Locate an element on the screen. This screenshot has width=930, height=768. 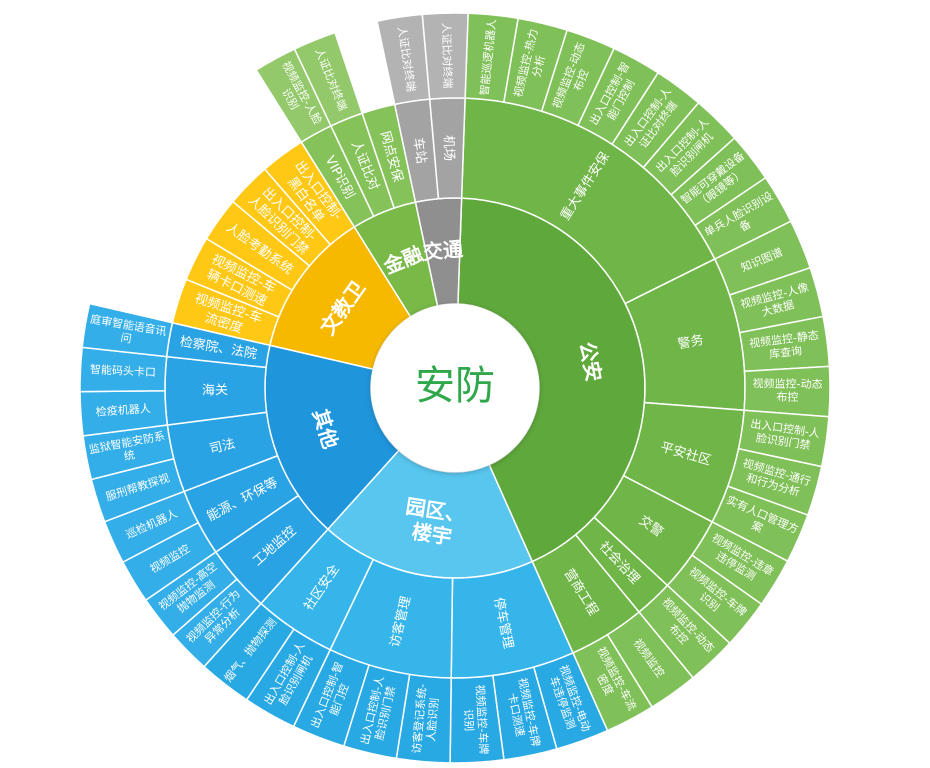
sub-sector-label: 海关 is located at coordinates (215, 390).